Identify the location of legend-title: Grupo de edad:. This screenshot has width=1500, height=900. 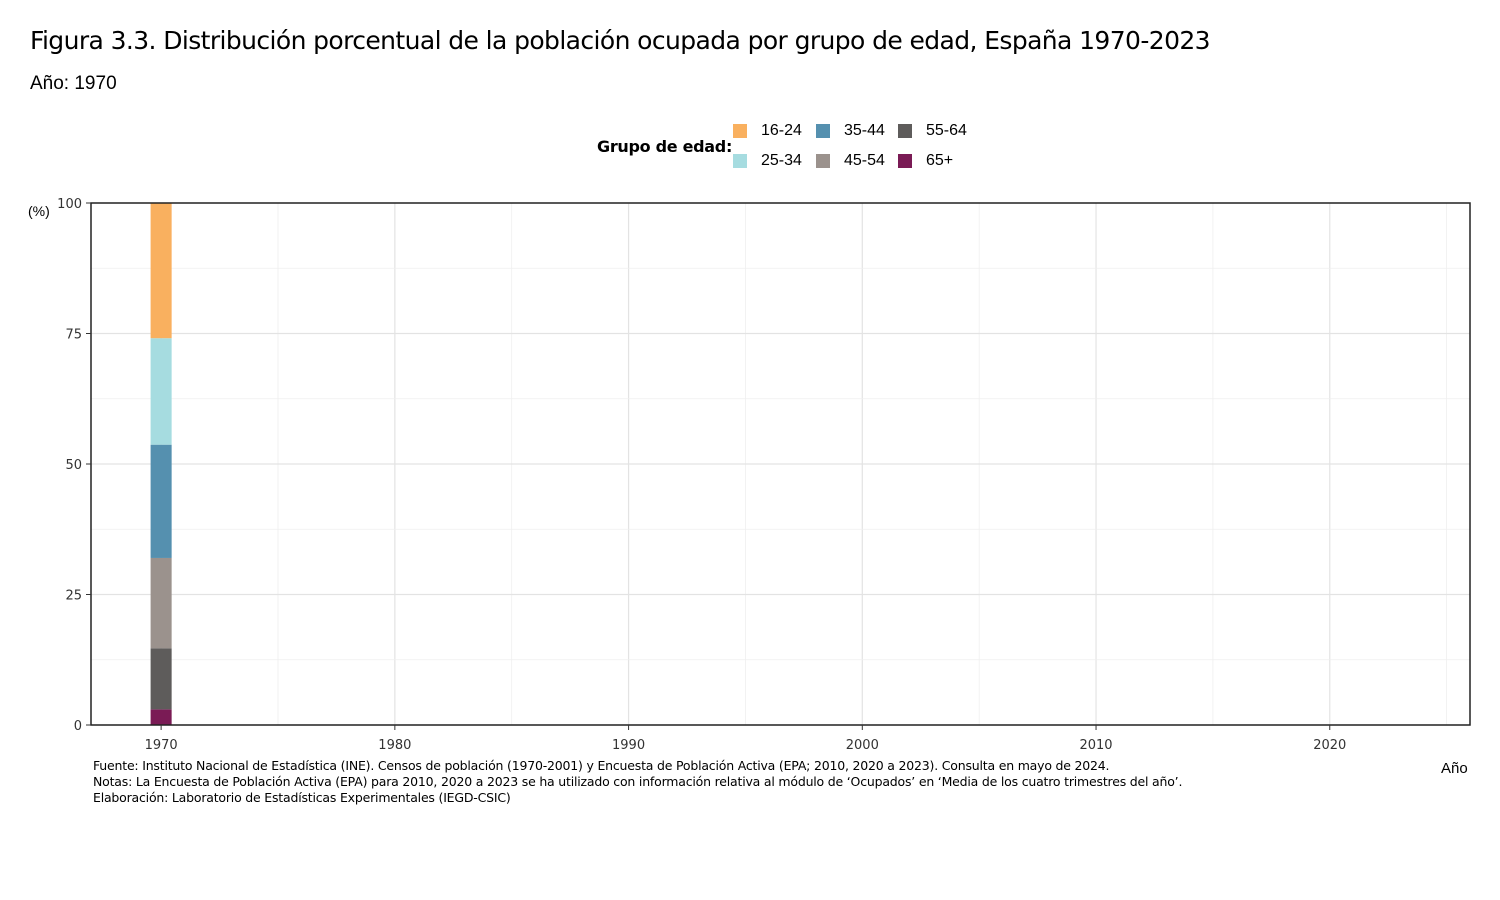
(665, 146).